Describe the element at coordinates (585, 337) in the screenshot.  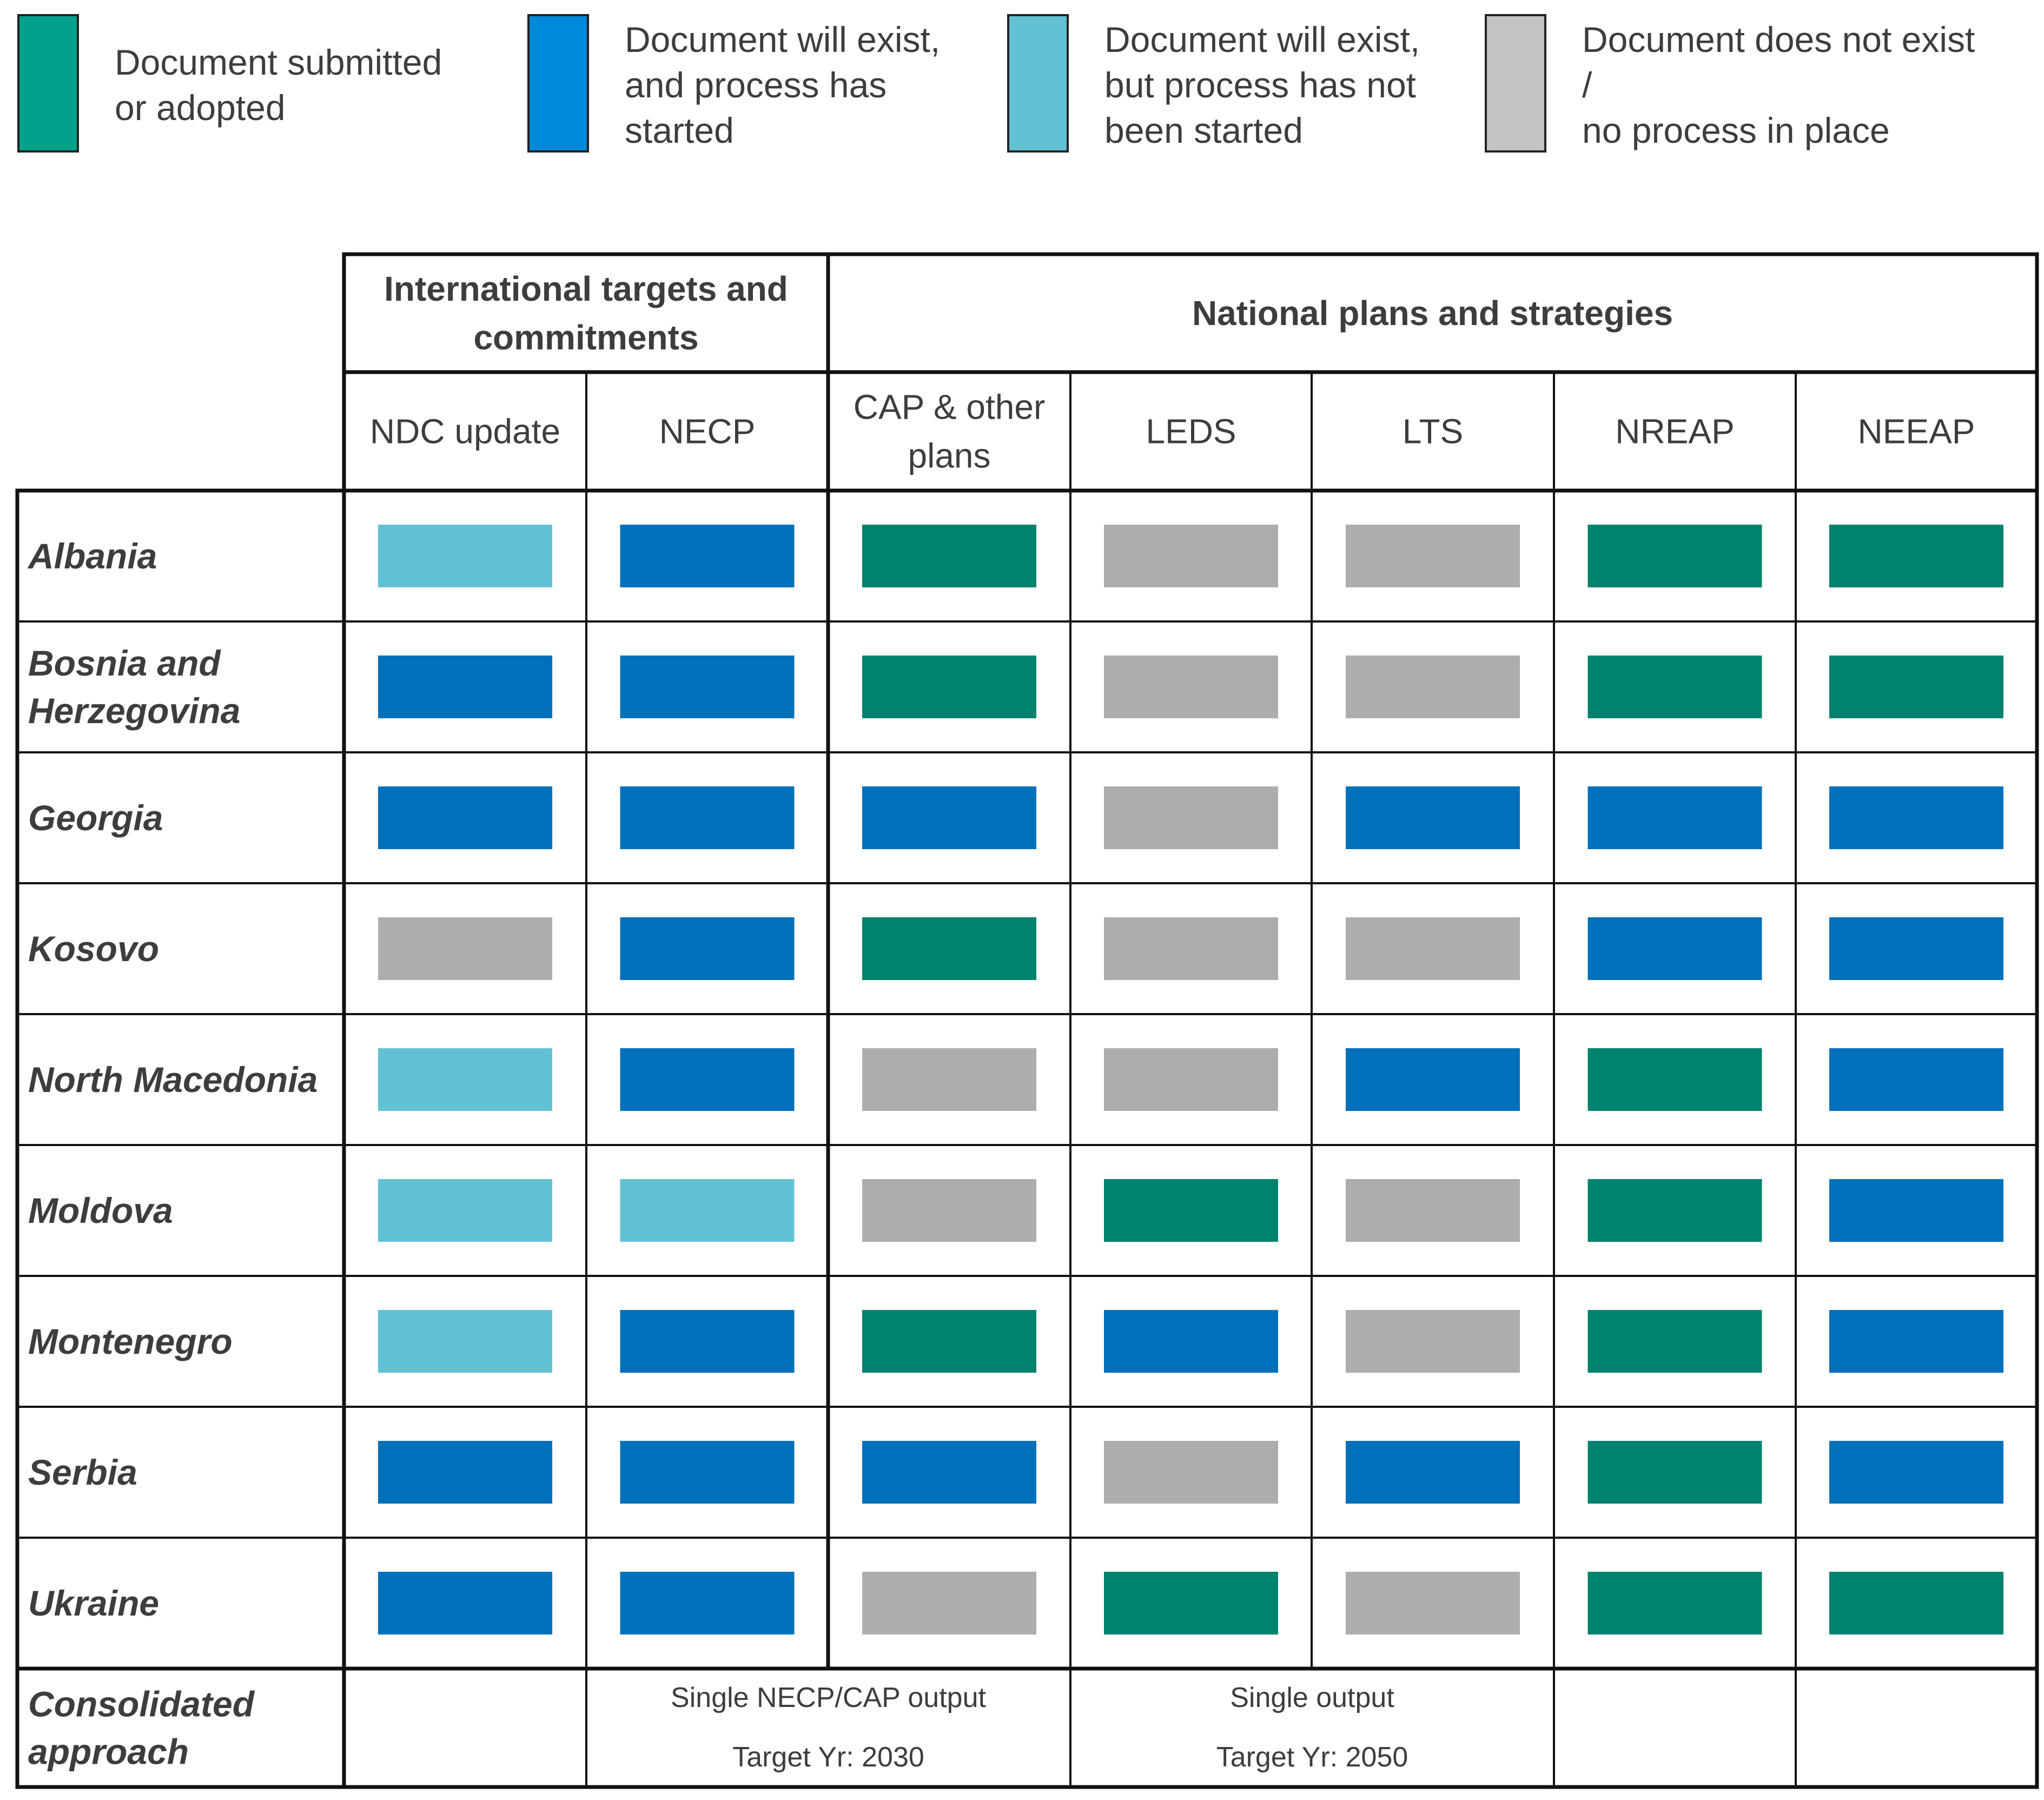
I see `group-header-international: commitments` at that location.